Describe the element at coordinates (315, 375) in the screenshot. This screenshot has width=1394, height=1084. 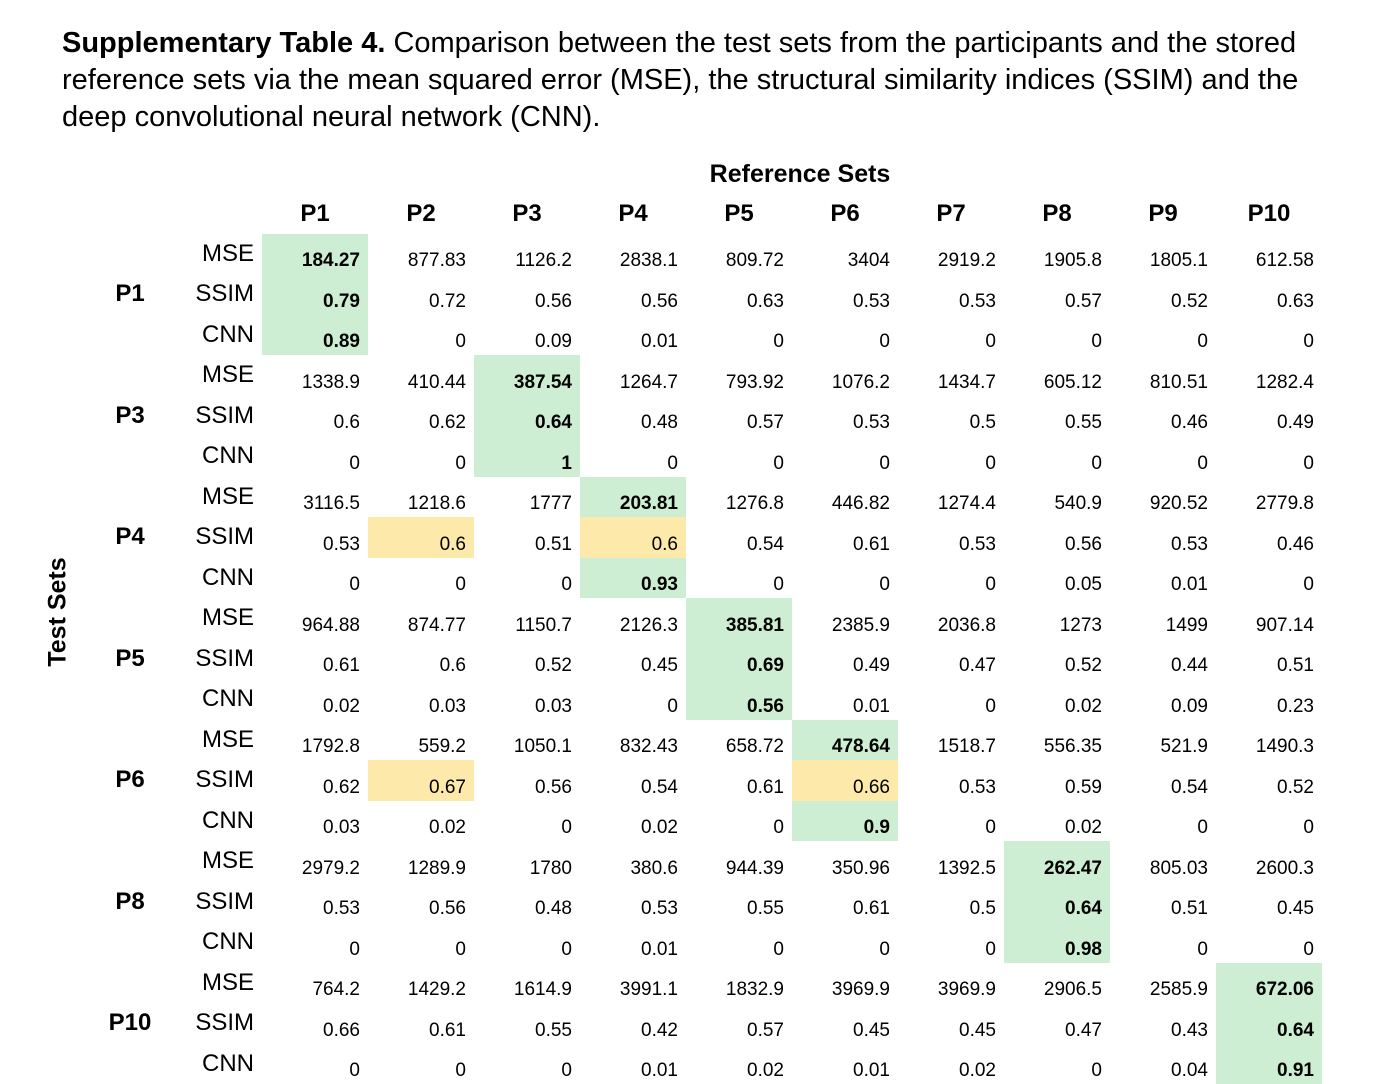
I see `table-cell: 1338.9` at that location.